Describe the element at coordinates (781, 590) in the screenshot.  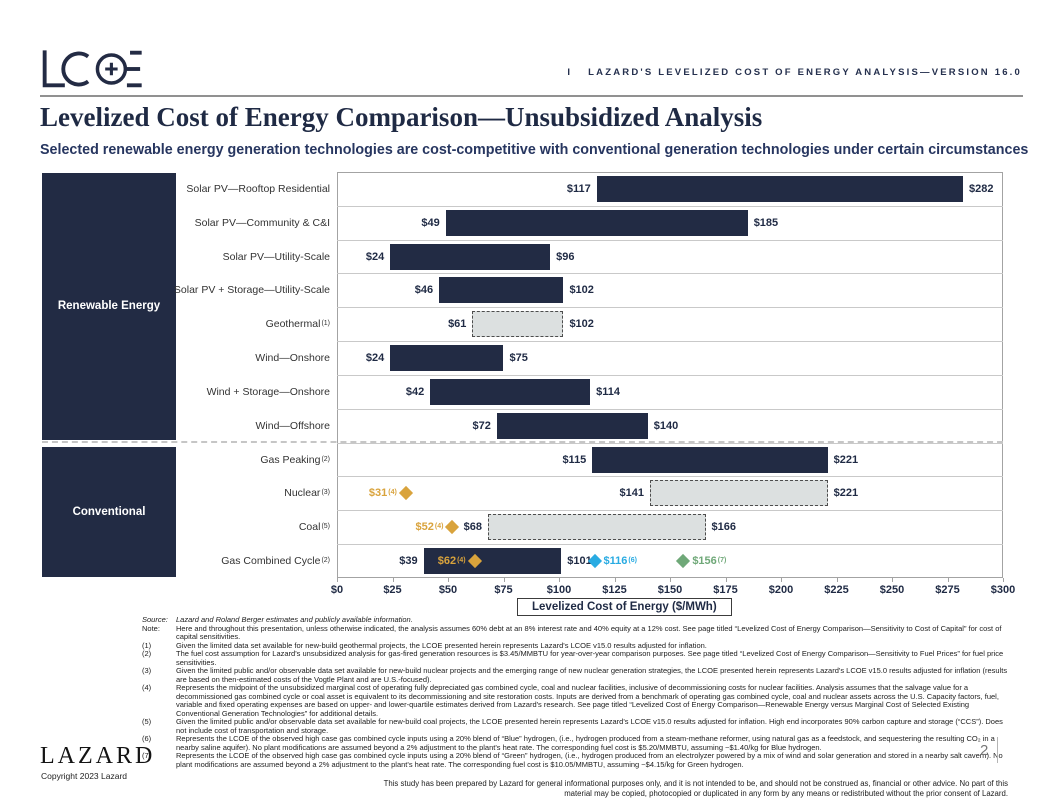
I see `x-axis-tick-label: $200` at that location.